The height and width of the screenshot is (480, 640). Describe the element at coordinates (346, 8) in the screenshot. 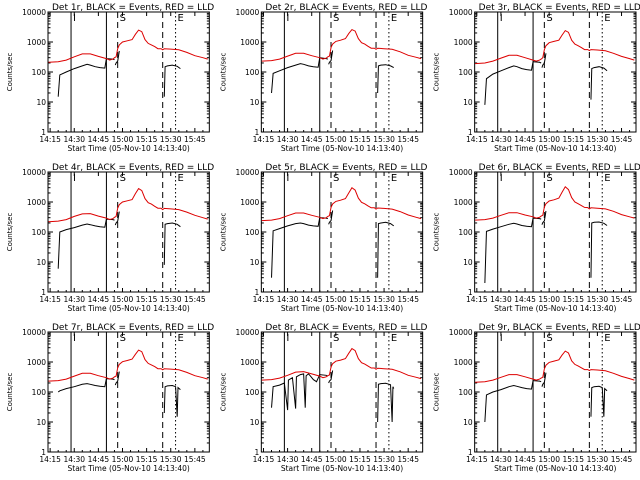

I see `panel-title: Det 2r, BLACK = Events, RED = LLD` at that location.